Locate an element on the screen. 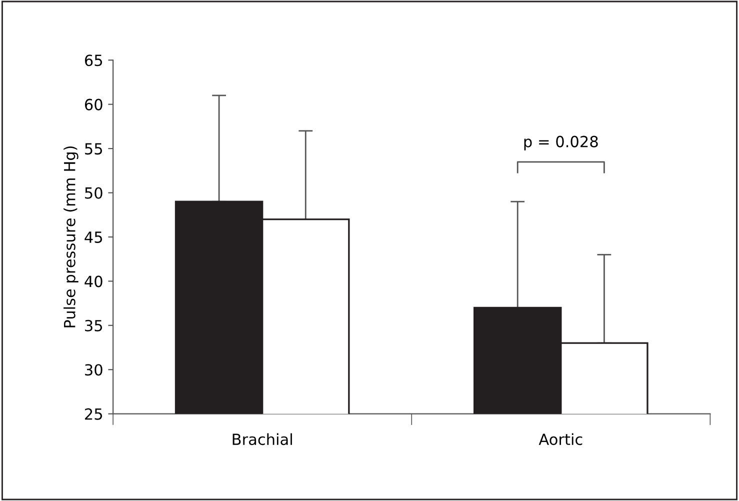 The height and width of the screenshot is (501, 739). annotation: p = 0.028 is located at coordinates (561, 143).